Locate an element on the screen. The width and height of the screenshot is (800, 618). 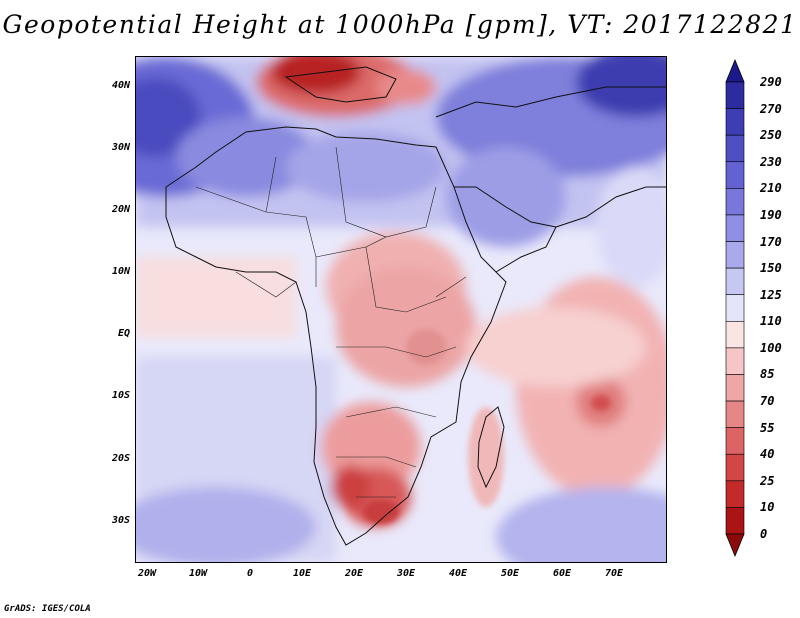
lat-label-20s: 20S is located at coordinates (120, 458).